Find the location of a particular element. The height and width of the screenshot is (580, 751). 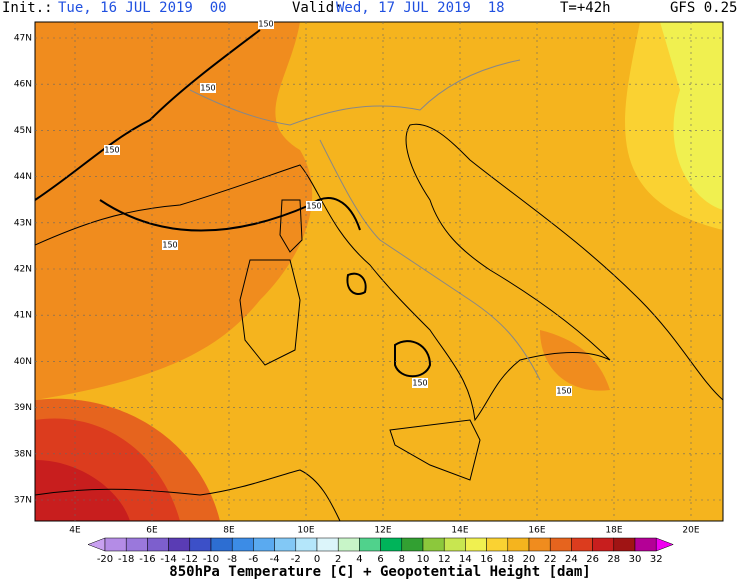

colorbar-tick-label: 20 is located at coordinates (529, 559).